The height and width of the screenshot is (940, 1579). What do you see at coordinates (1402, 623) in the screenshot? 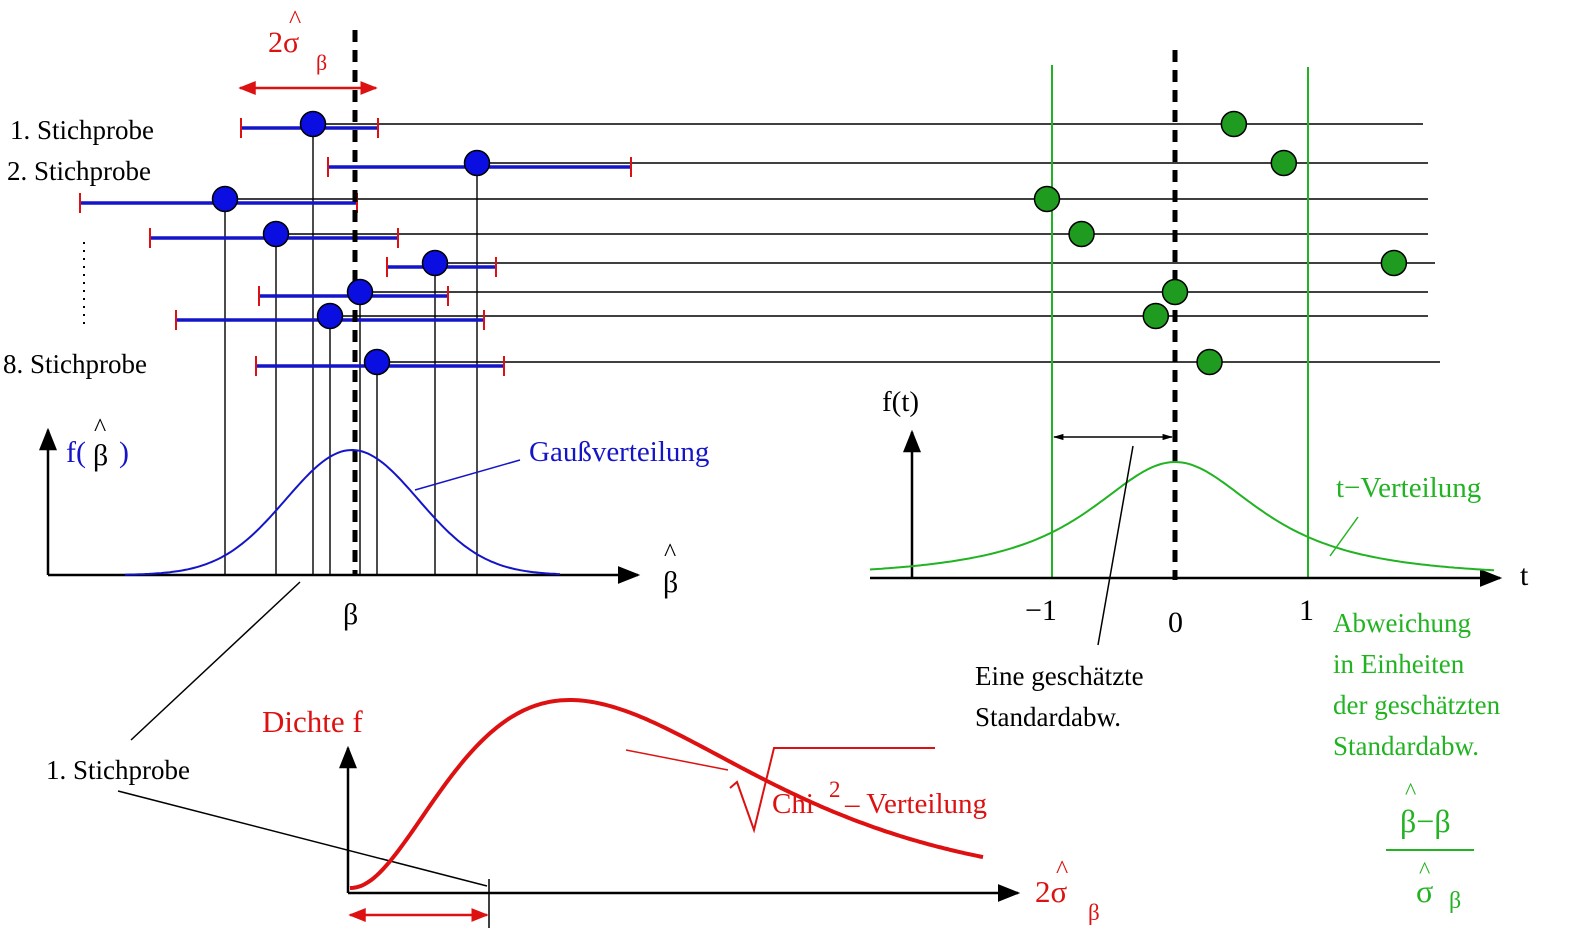
I see `deviation-line1: Abweichung` at bounding box center [1402, 623].